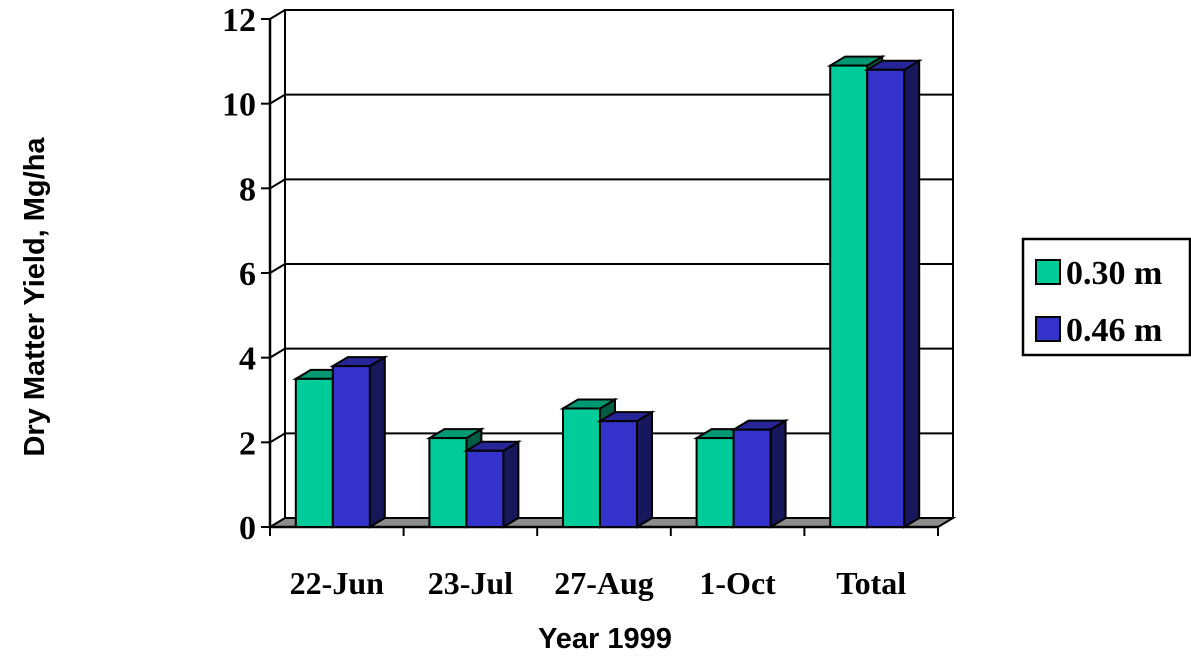  I want to click on legend-label-series-1: 0.30 m, so click(1114, 273).